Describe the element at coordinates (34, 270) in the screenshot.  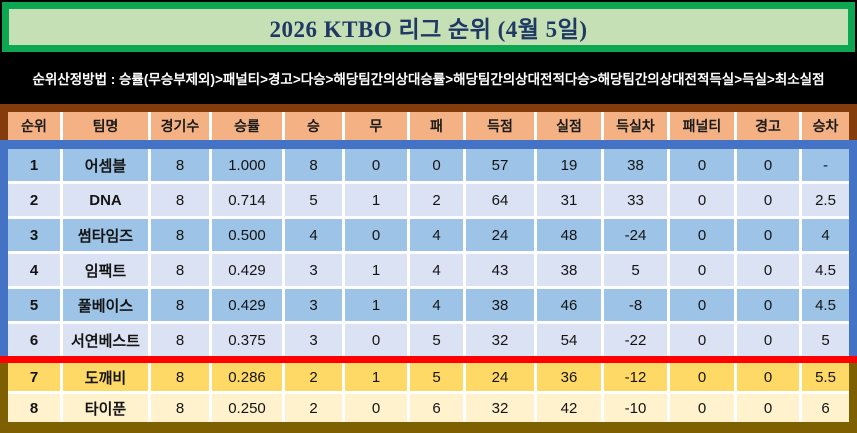
I see `rank-cell: 4` at that location.